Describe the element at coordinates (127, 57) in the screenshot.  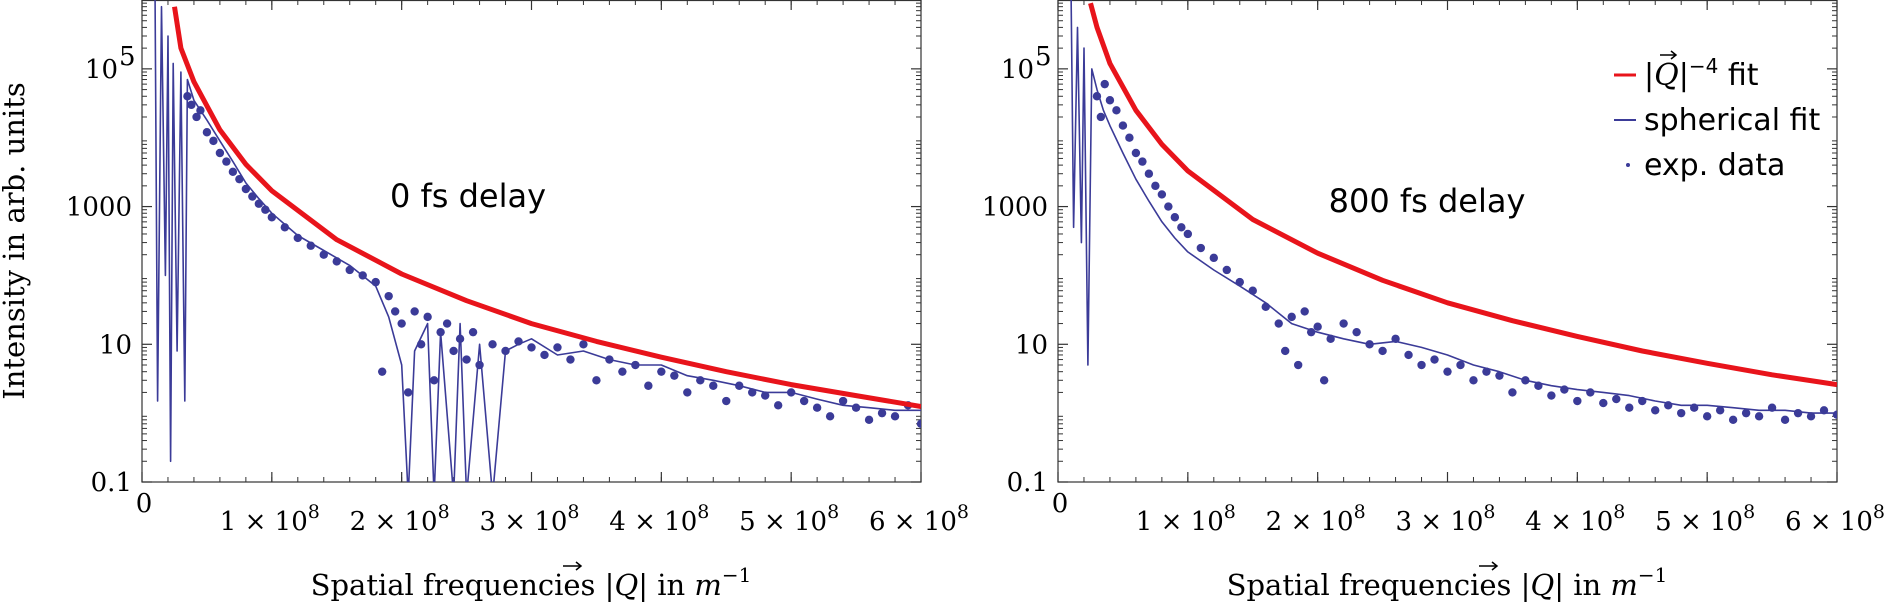
I see `y-tick-exponent: 5` at that location.